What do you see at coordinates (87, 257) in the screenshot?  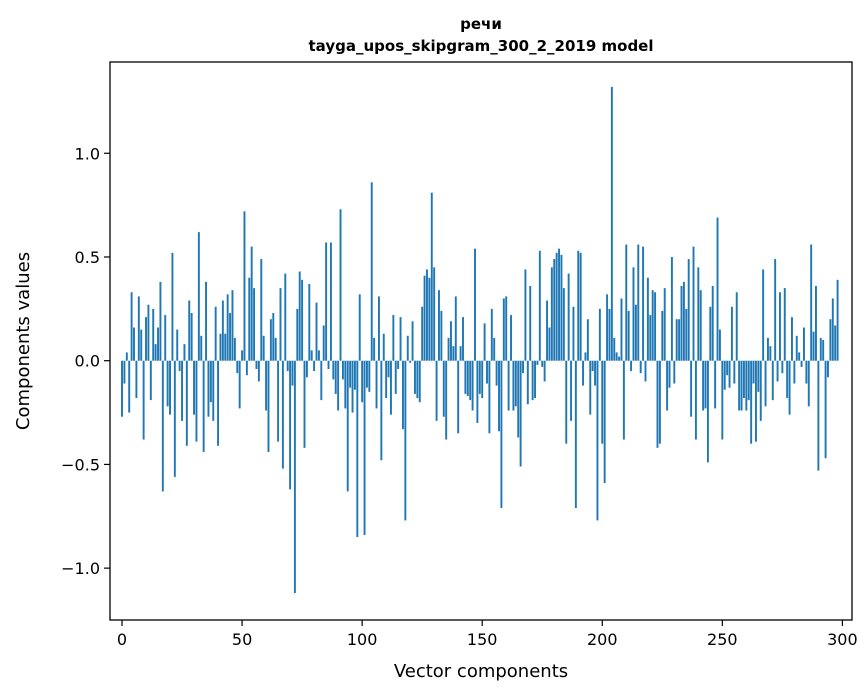 I see `y-tick-label: 0.5` at bounding box center [87, 257].